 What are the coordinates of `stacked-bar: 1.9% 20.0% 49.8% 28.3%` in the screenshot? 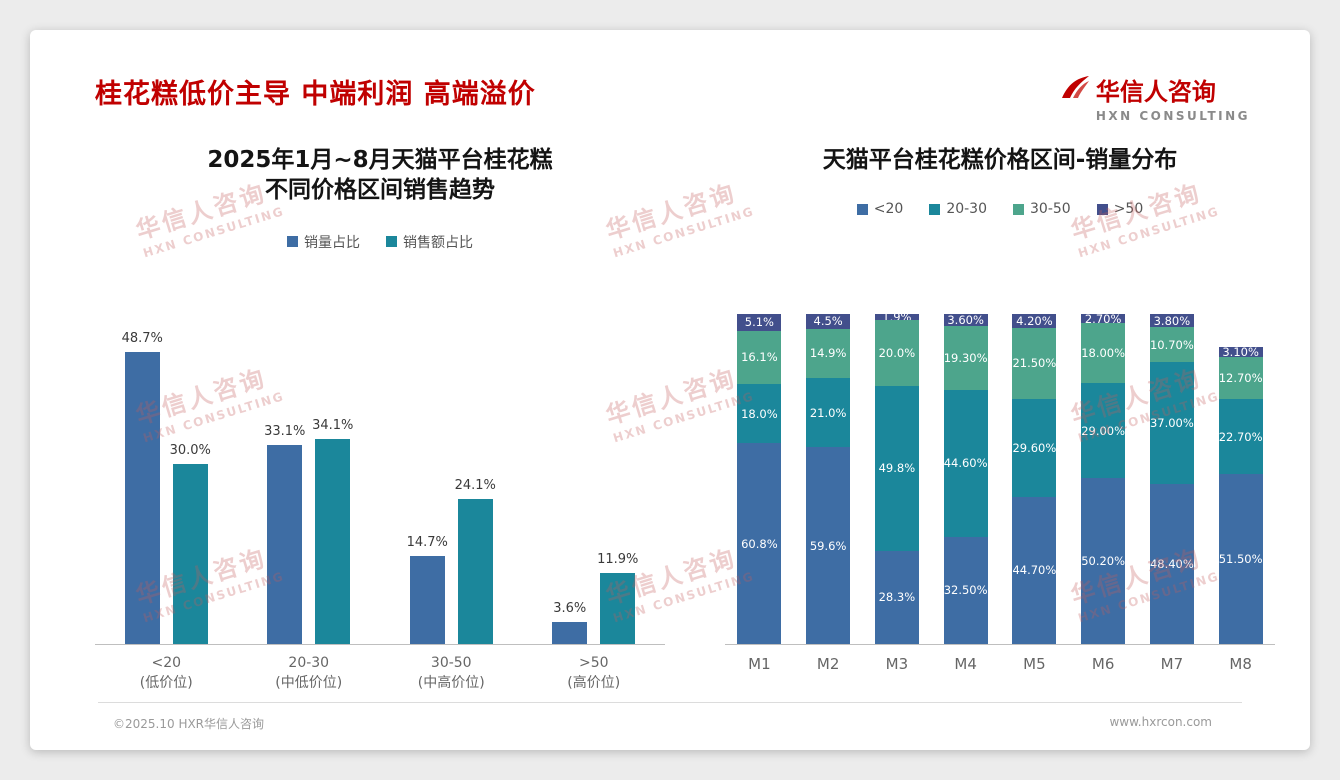 It's located at (896, 477).